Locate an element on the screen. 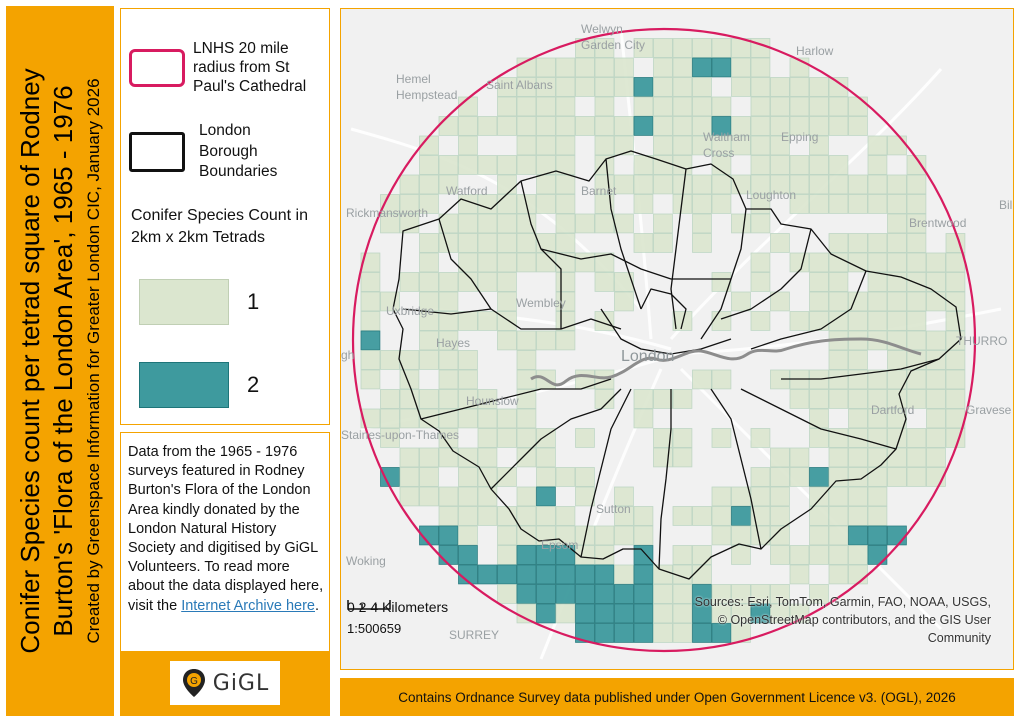 This screenshot has height=722, width=1024. place-label: Epping is located at coordinates (799, 137).